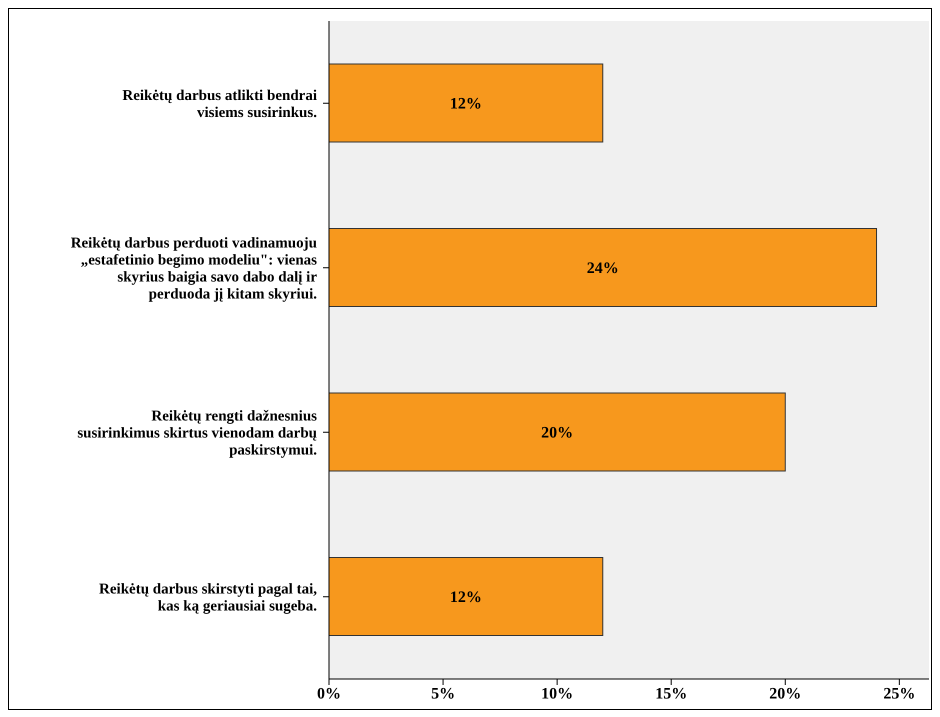 The height and width of the screenshot is (717, 940). I want to click on x-tick-label: 20%, so click(785, 693).